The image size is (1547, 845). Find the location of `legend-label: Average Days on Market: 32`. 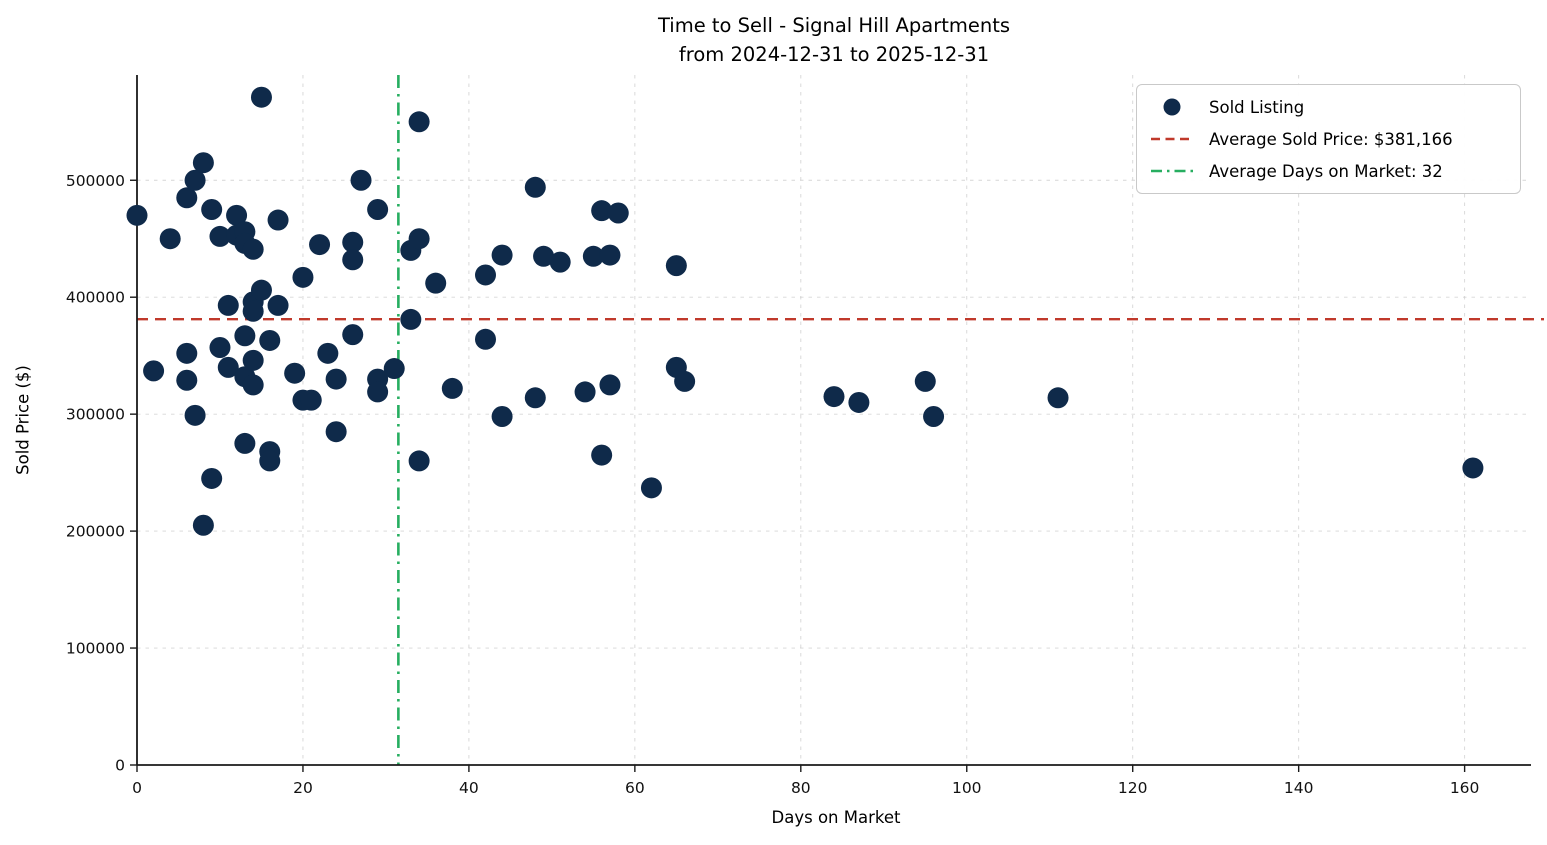

legend-label: Average Days on Market: 32 is located at coordinates (1326, 171).